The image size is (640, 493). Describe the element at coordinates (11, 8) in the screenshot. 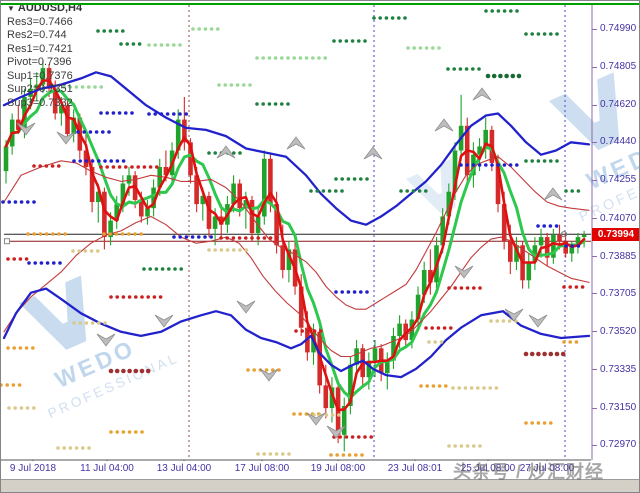

I see `chevron-down-icon: ▼` at that location.